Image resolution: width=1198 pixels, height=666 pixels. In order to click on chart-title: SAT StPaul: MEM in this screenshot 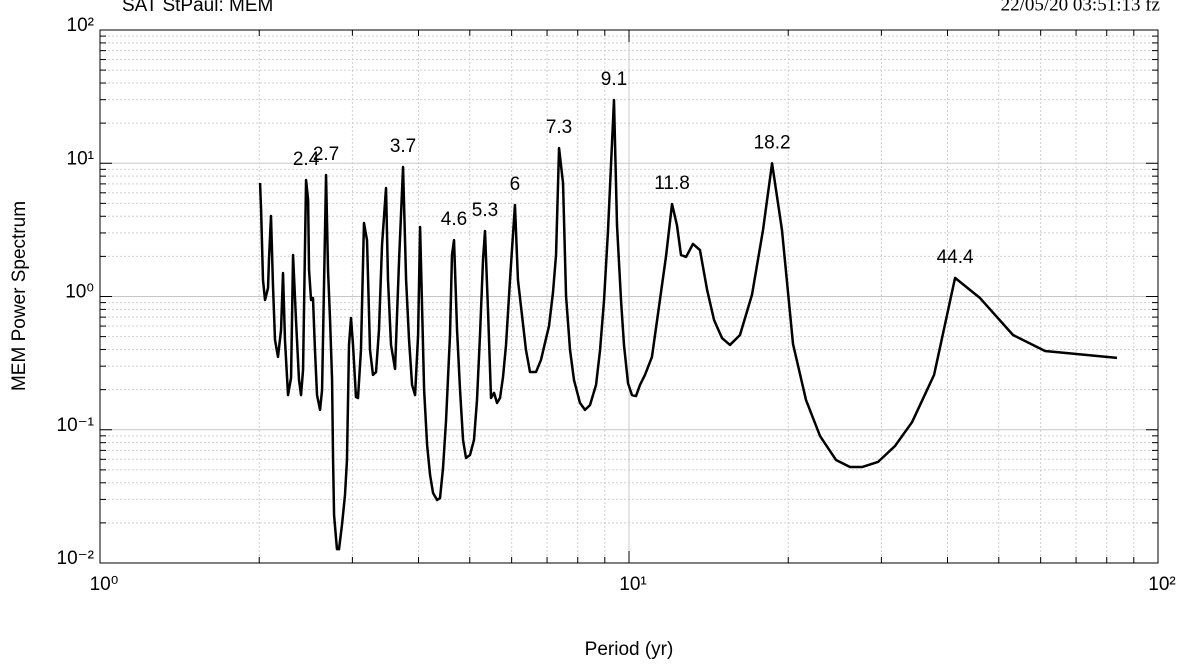, I will do `click(197, 8)`.